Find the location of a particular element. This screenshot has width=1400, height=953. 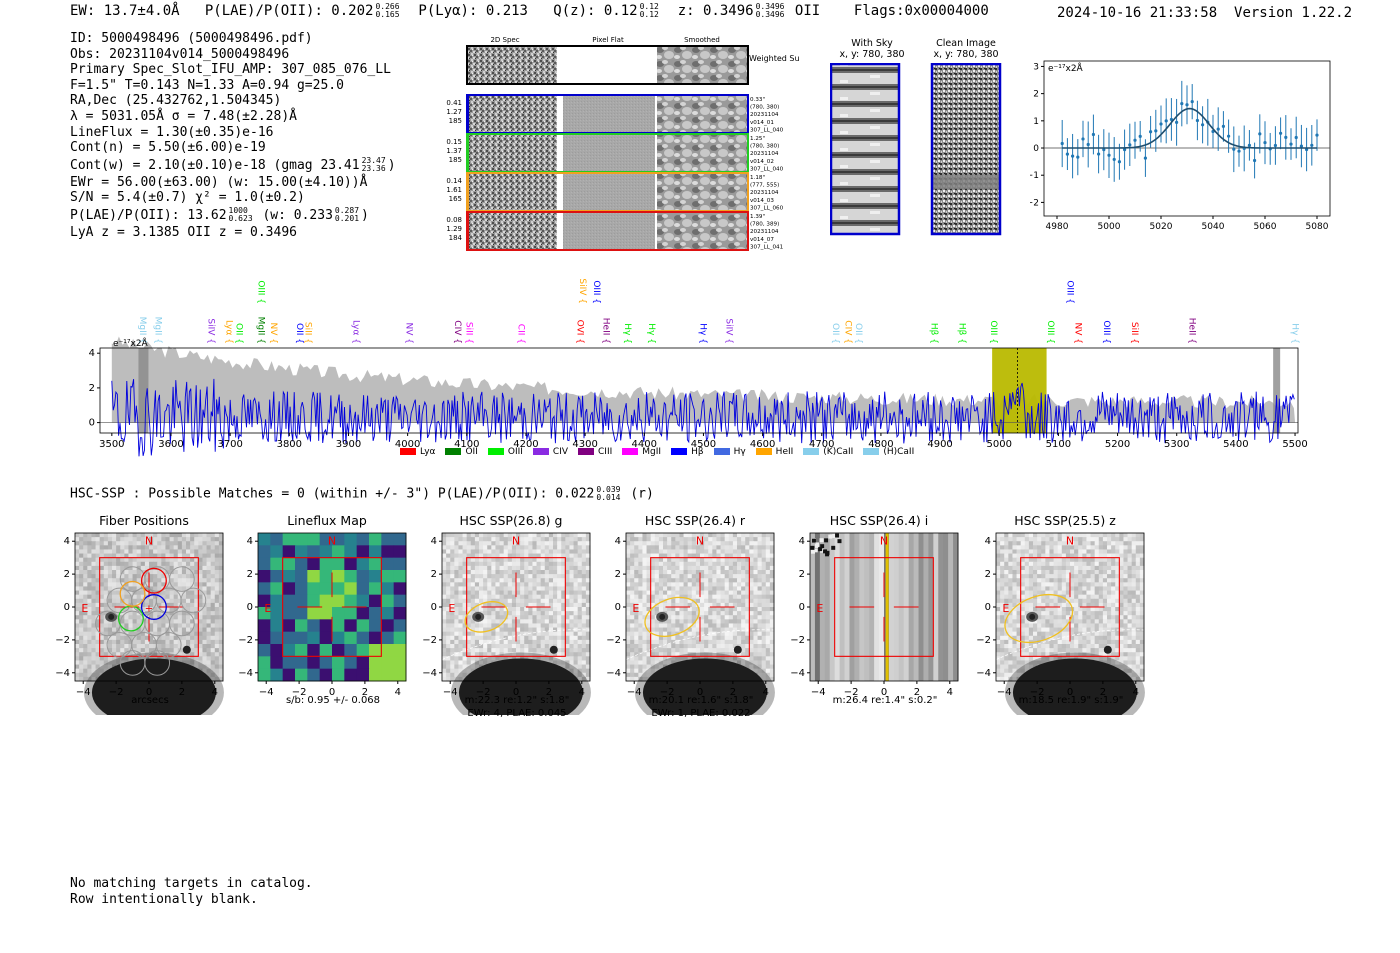

stamp-right-label: 20231104 is located at coordinates (764, 115).